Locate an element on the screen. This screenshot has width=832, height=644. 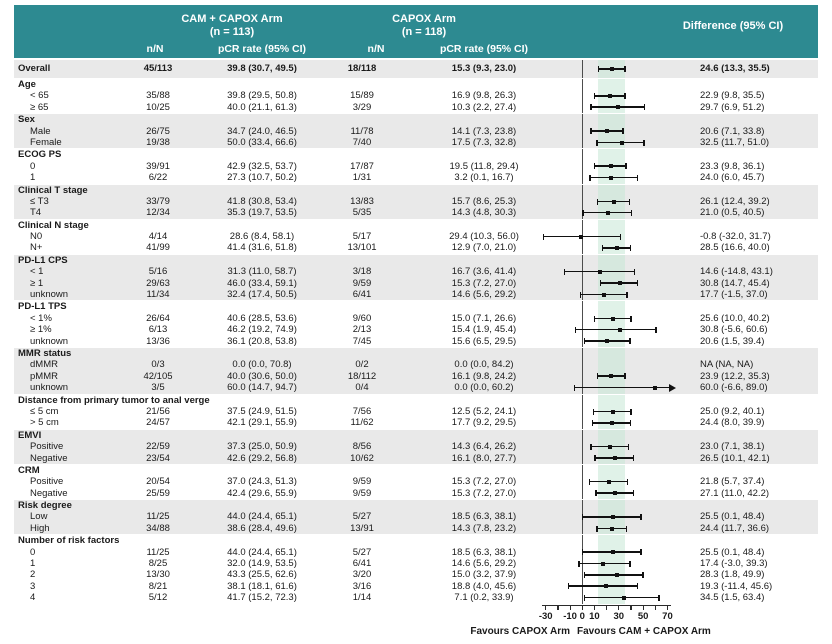
difference-cell: 21.8 (5.7, 37.4) is located at coordinates (732, 482).